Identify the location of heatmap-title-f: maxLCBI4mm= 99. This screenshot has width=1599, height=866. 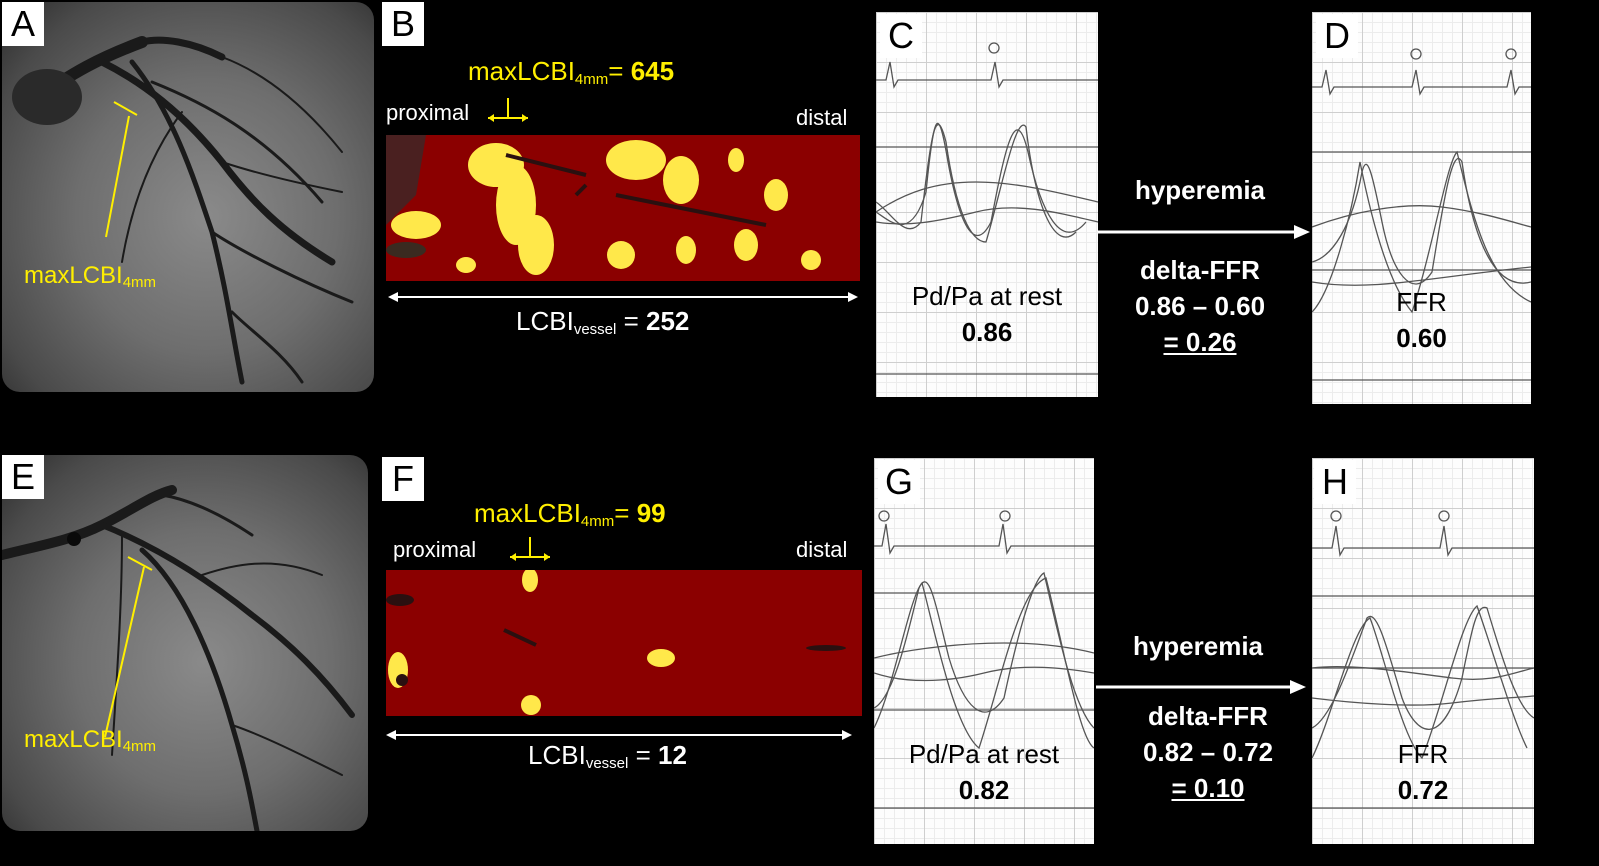
(570, 514).